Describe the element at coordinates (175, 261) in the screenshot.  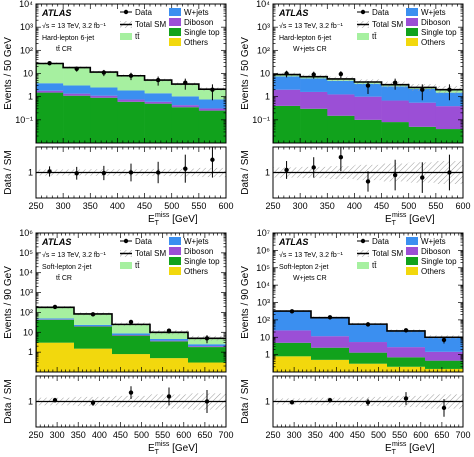
I see `legend-singletop-swatch` at that location.